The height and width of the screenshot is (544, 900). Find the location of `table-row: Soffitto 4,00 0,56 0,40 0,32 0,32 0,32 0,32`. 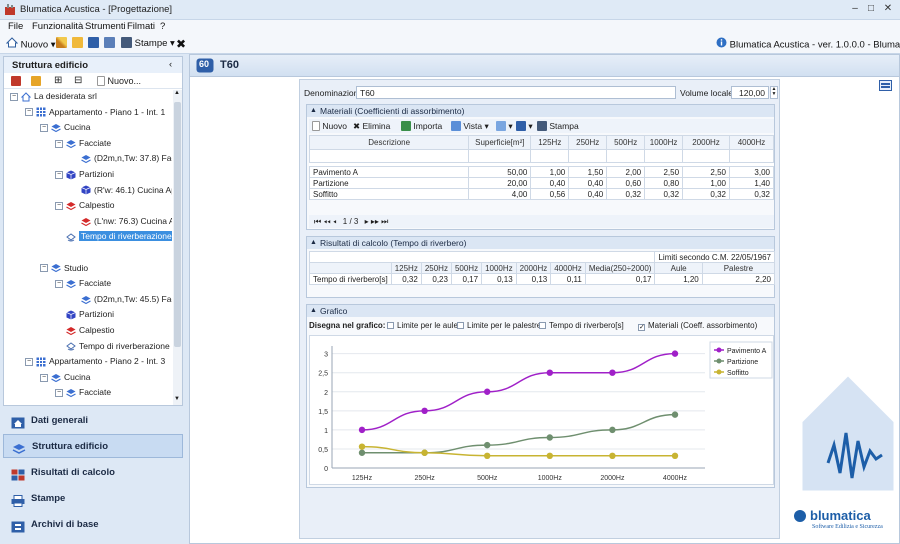

table-row: Soffitto 4,00 0,56 0,40 0,32 0,32 0,32 0,32 is located at coordinates (541, 194).